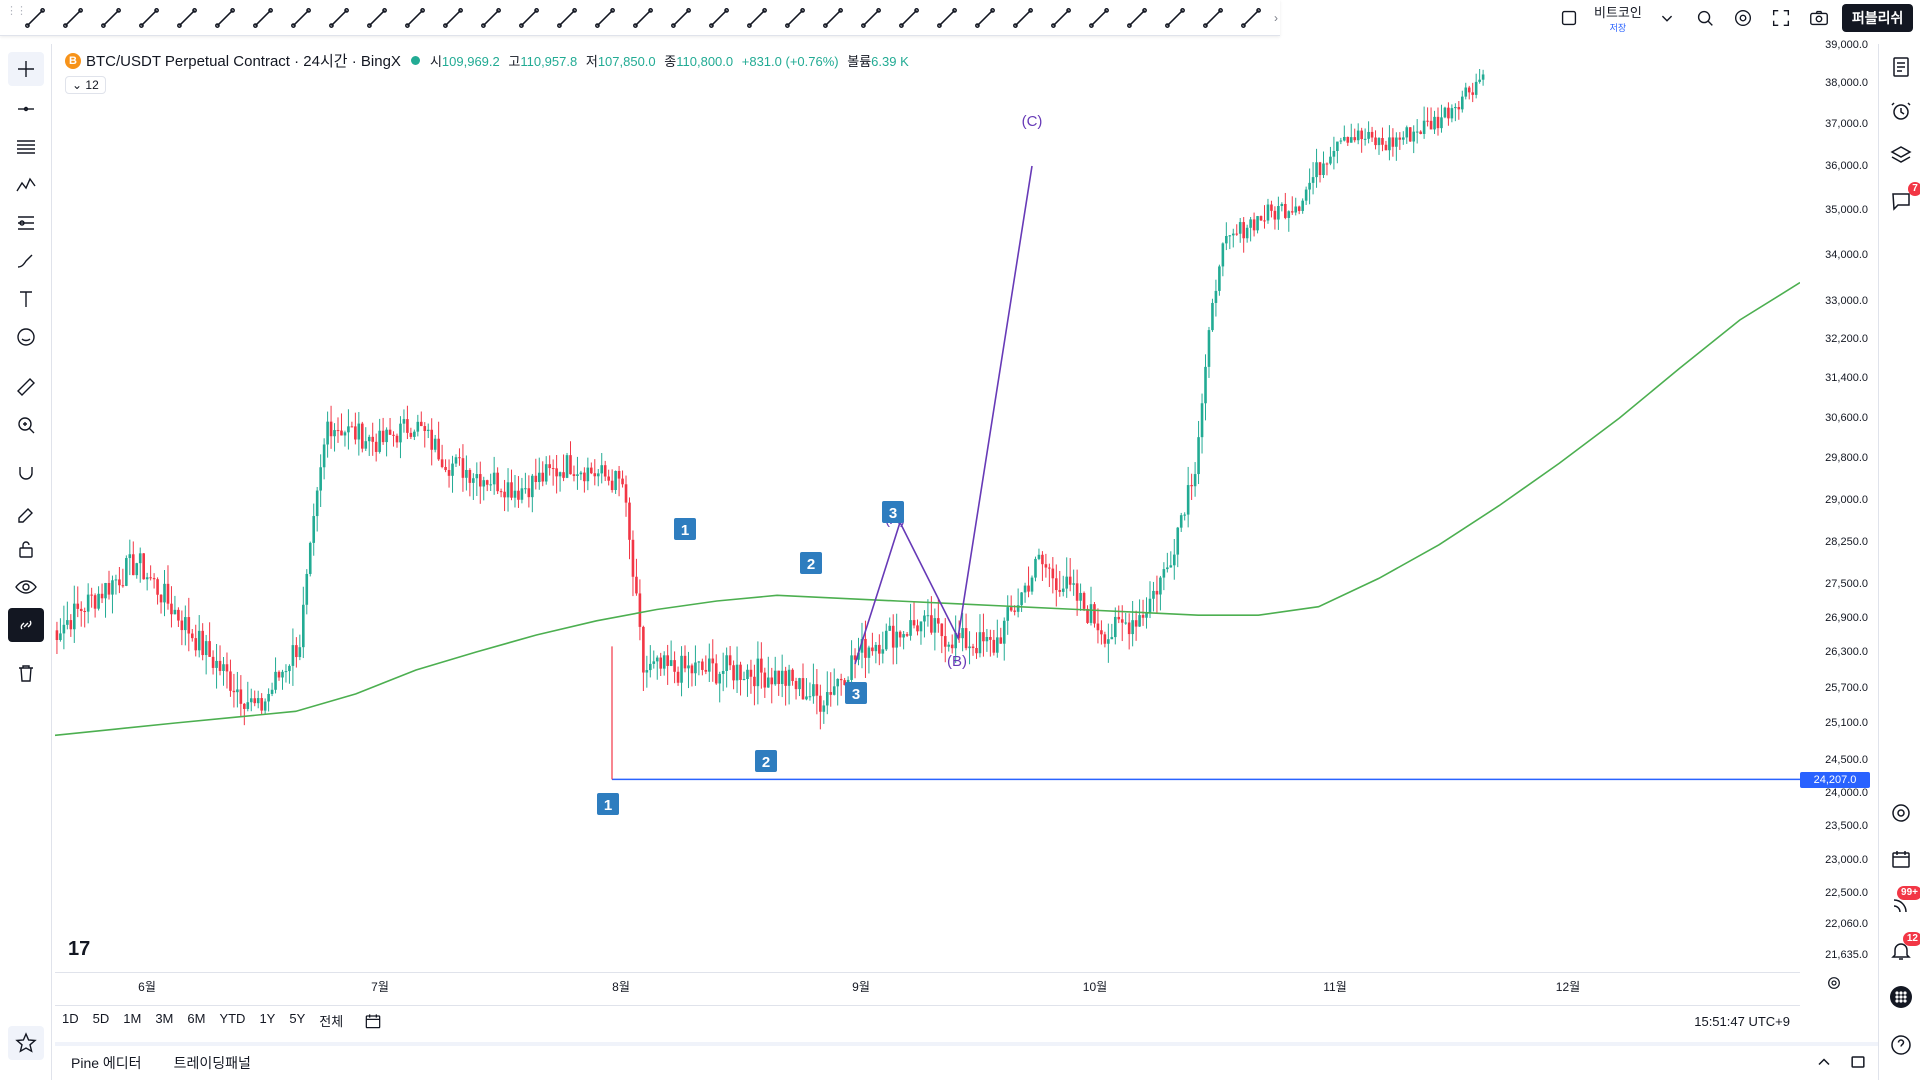 This screenshot has width=1920, height=1080. Describe the element at coordinates (331, 1021) in the screenshot. I see `range-button-전체: 전체` at that location.